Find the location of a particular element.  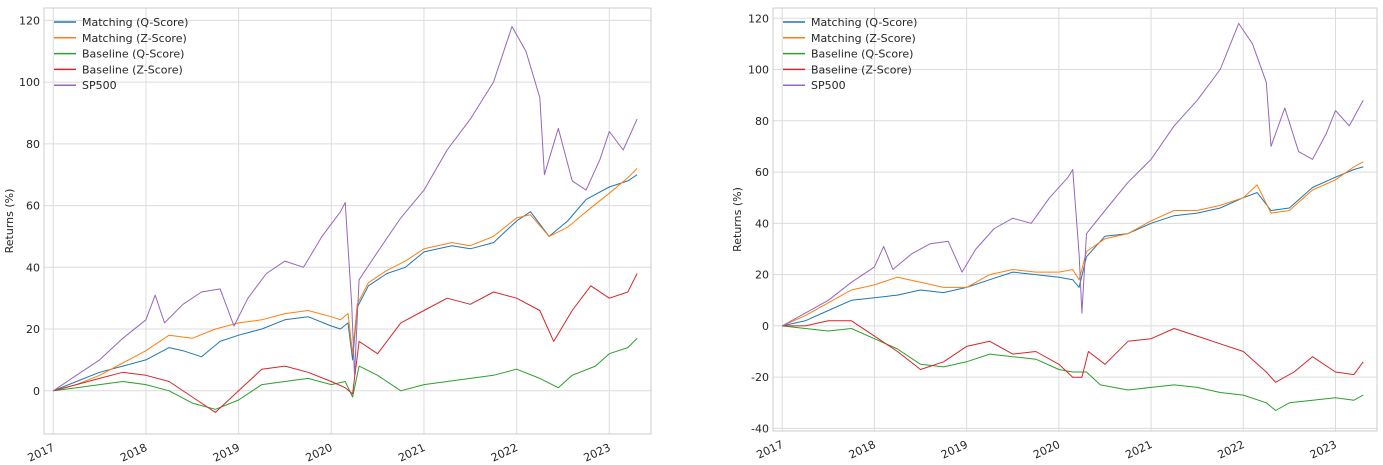

y-tick-label: -40 is located at coordinates (760, 428).